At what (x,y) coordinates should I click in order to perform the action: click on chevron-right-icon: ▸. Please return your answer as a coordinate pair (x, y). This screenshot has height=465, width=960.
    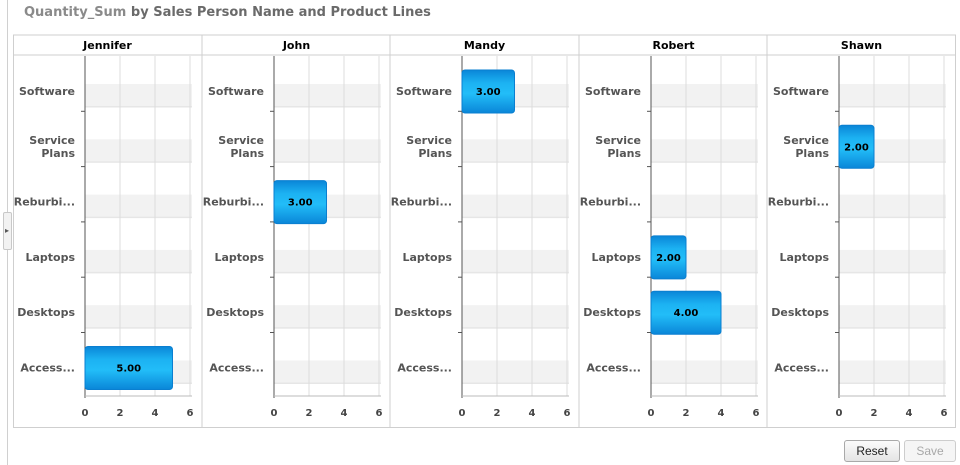
    Looking at the image, I should click on (7, 230).